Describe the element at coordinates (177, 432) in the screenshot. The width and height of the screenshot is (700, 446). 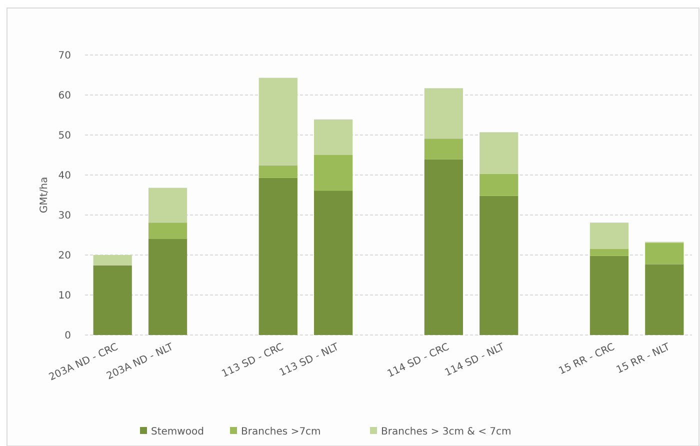
I see `legend-label: Stemwood` at that location.